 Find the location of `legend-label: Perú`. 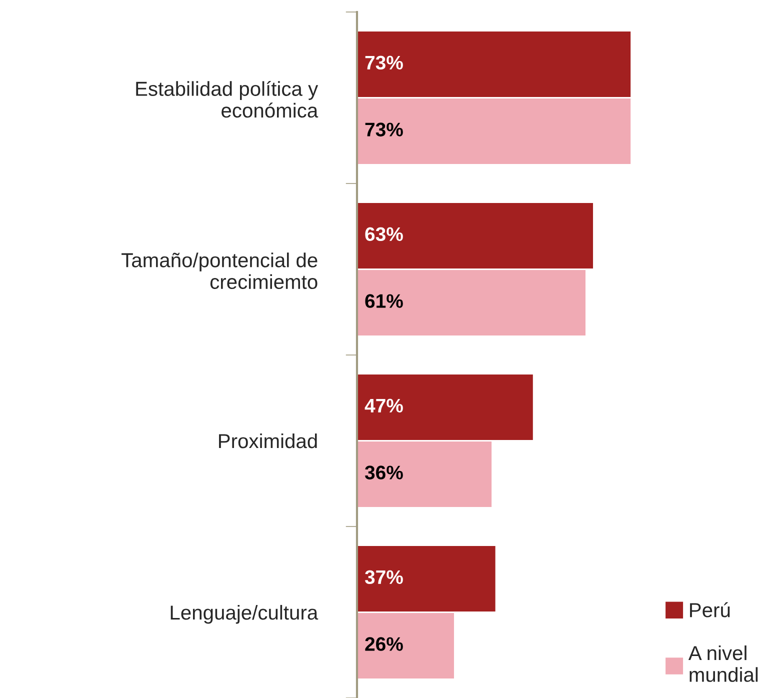

legend-label: Perú is located at coordinates (710, 610).